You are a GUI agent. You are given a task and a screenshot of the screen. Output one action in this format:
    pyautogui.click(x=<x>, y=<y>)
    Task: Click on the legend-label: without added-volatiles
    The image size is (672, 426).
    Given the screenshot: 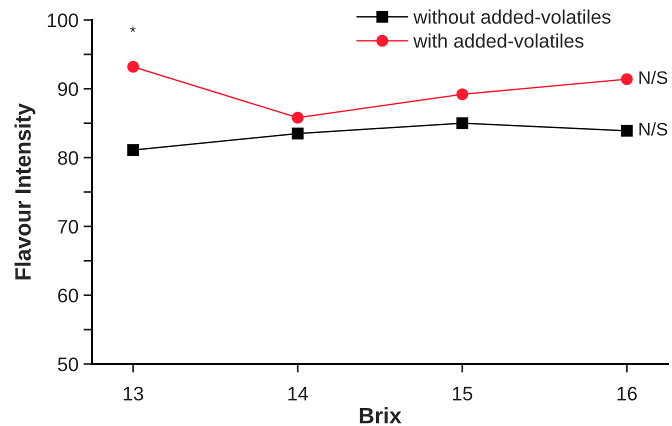 What is the action you would take?
    pyautogui.click(x=511, y=17)
    